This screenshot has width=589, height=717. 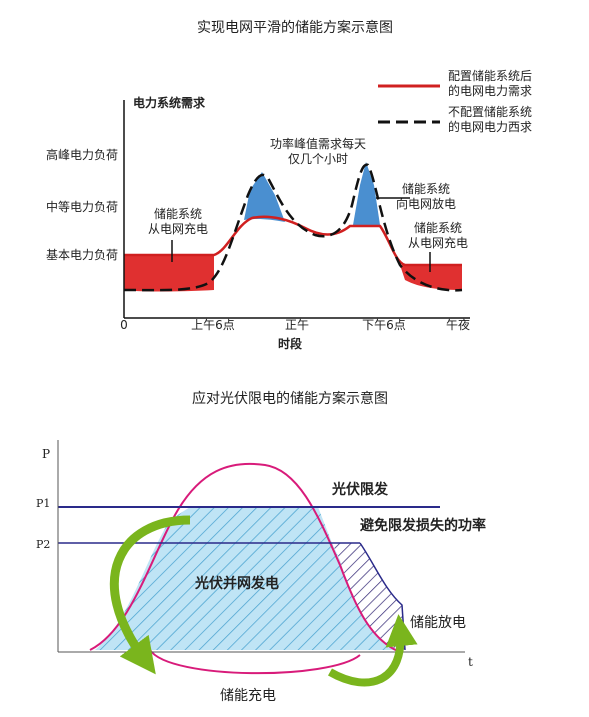 I want to click on x-label: 正午, so click(x=297, y=325).